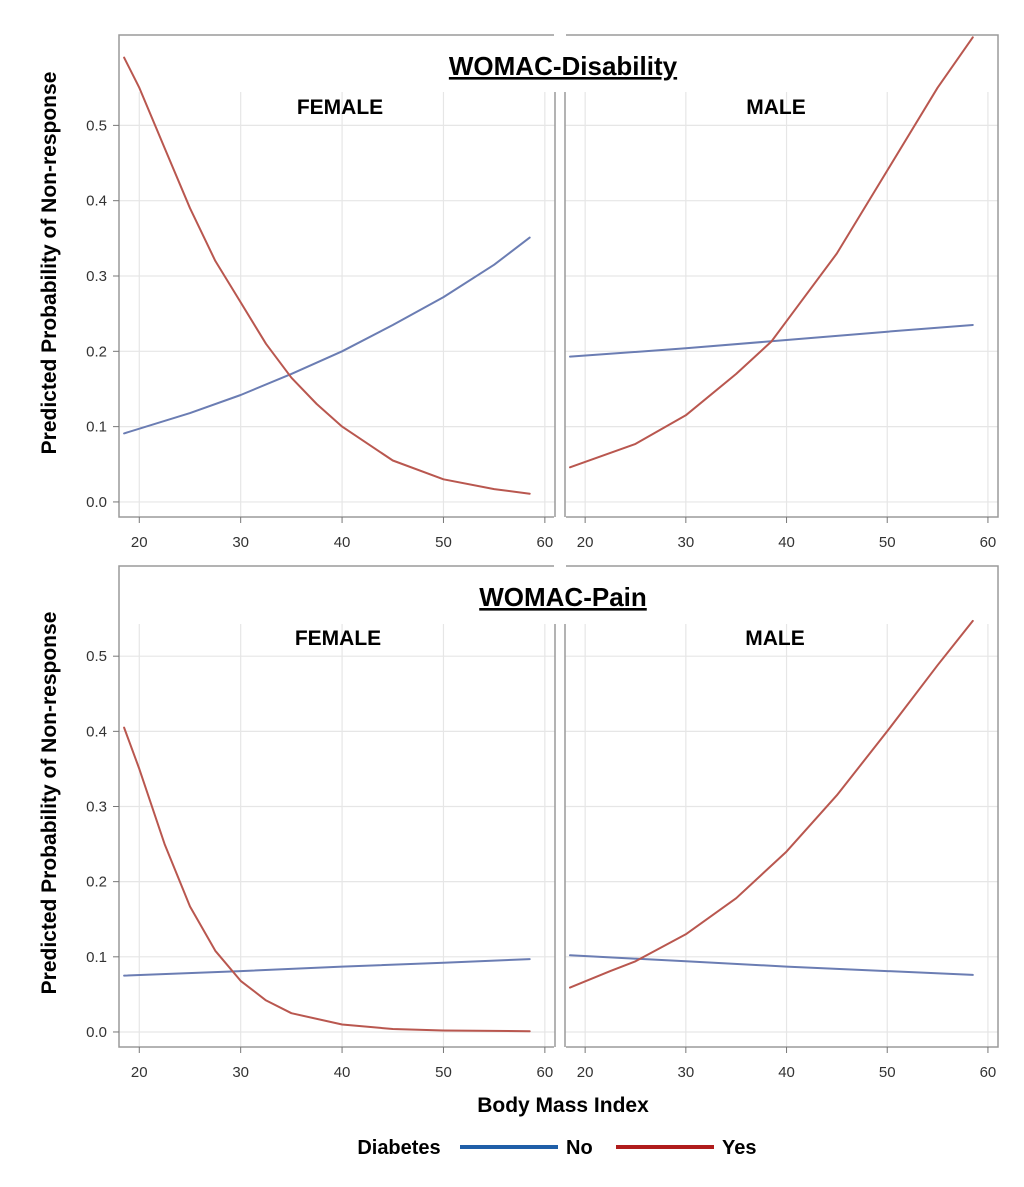  Describe the element at coordinates (398, 1148) in the screenshot. I see `legend-title: Diabetes` at that location.